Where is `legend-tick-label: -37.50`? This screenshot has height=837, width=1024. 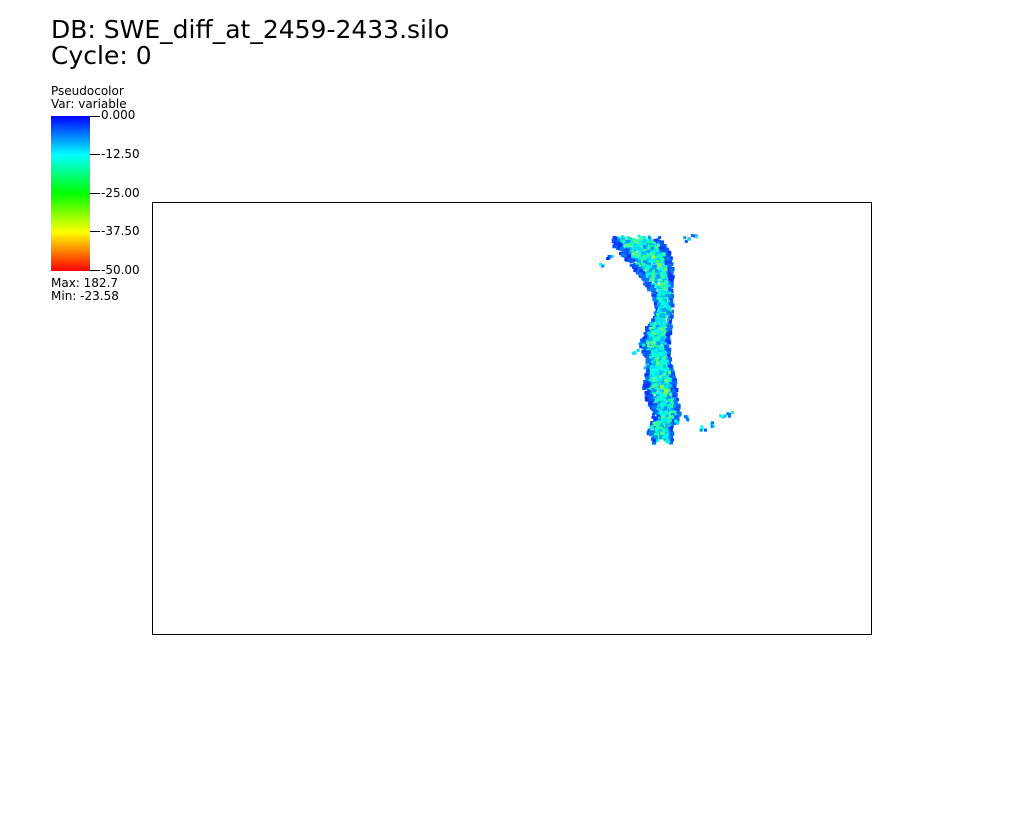
legend-tick-label: -37.50 is located at coordinates (120, 231).